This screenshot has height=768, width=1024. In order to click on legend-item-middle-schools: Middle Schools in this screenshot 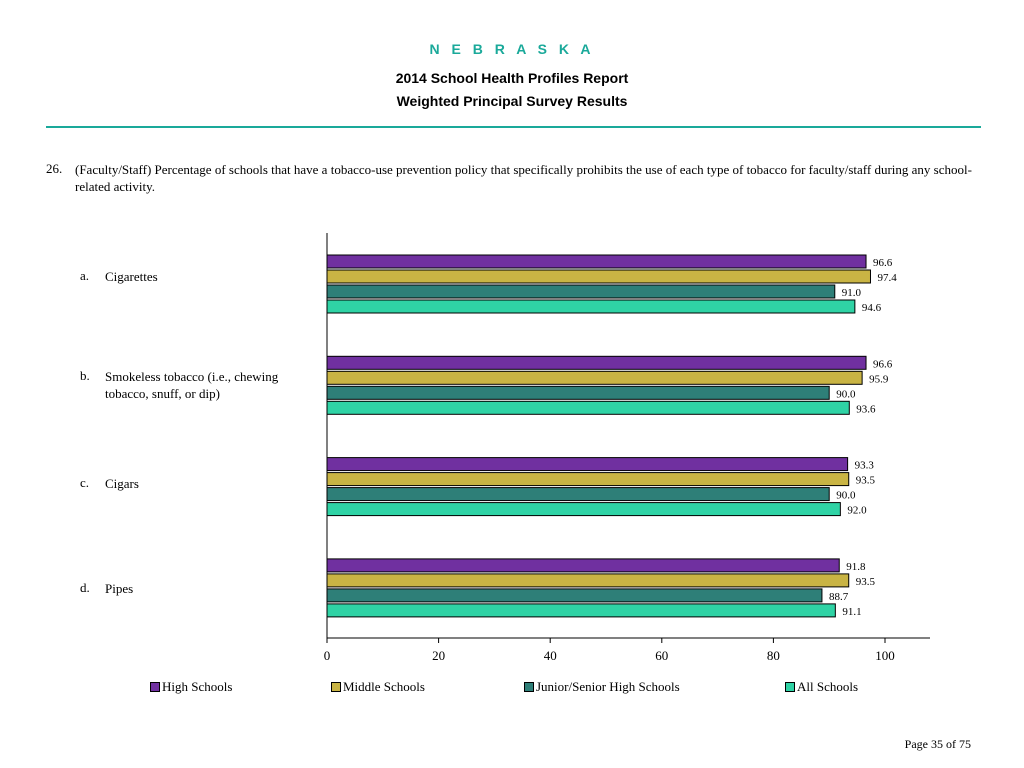, I will do `click(378, 687)`.